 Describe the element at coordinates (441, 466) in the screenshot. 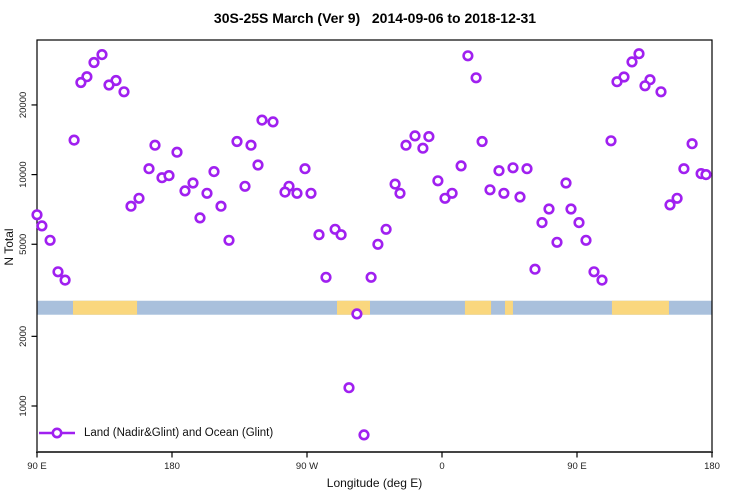

I see `x-tick-label: 0` at that location.